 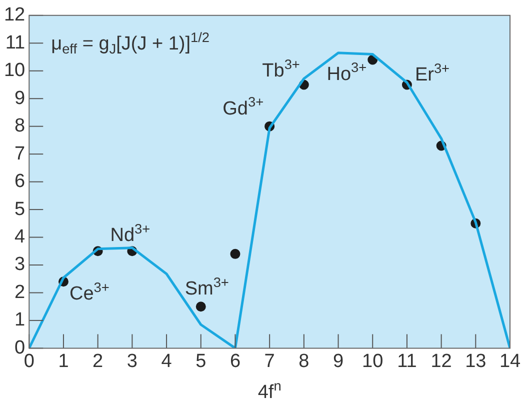 I want to click on y-tick-label: 10, so click(x=15, y=71).